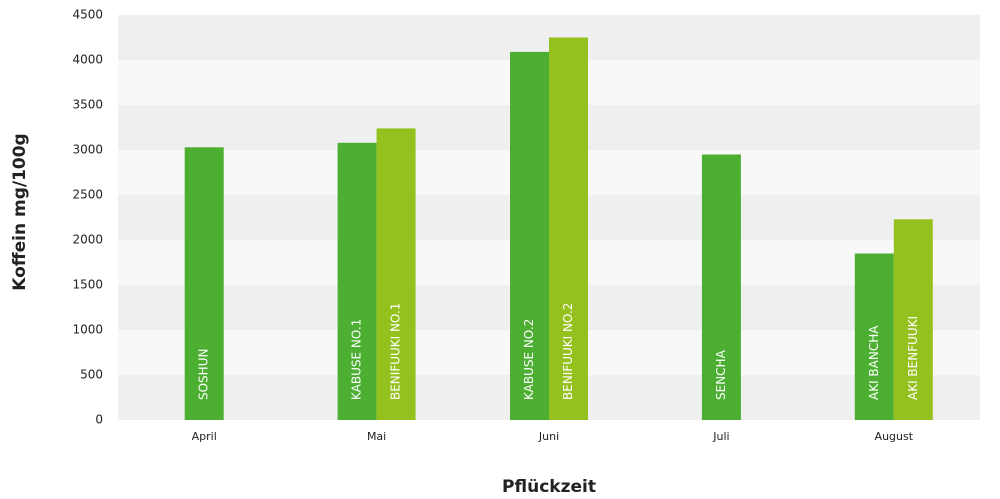  Describe the element at coordinates (720, 436) in the screenshot. I see `x-tick-label: Juli` at that location.